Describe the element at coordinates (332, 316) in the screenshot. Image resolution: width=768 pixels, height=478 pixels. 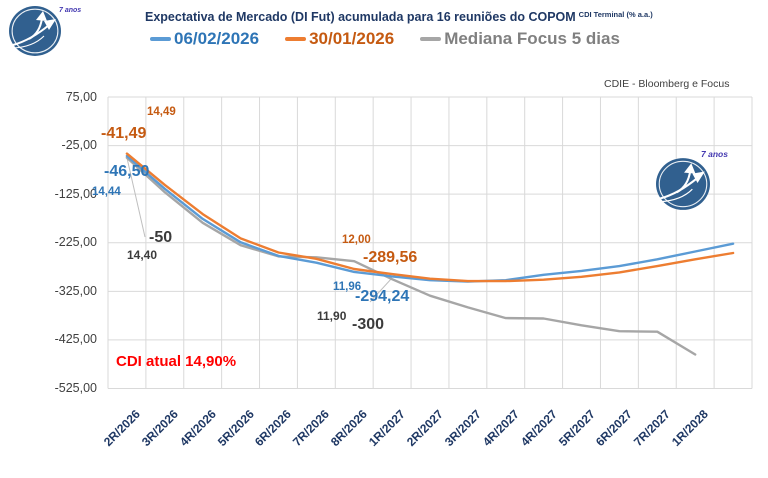
I see `rate-gray-mid: 11,90` at that location.